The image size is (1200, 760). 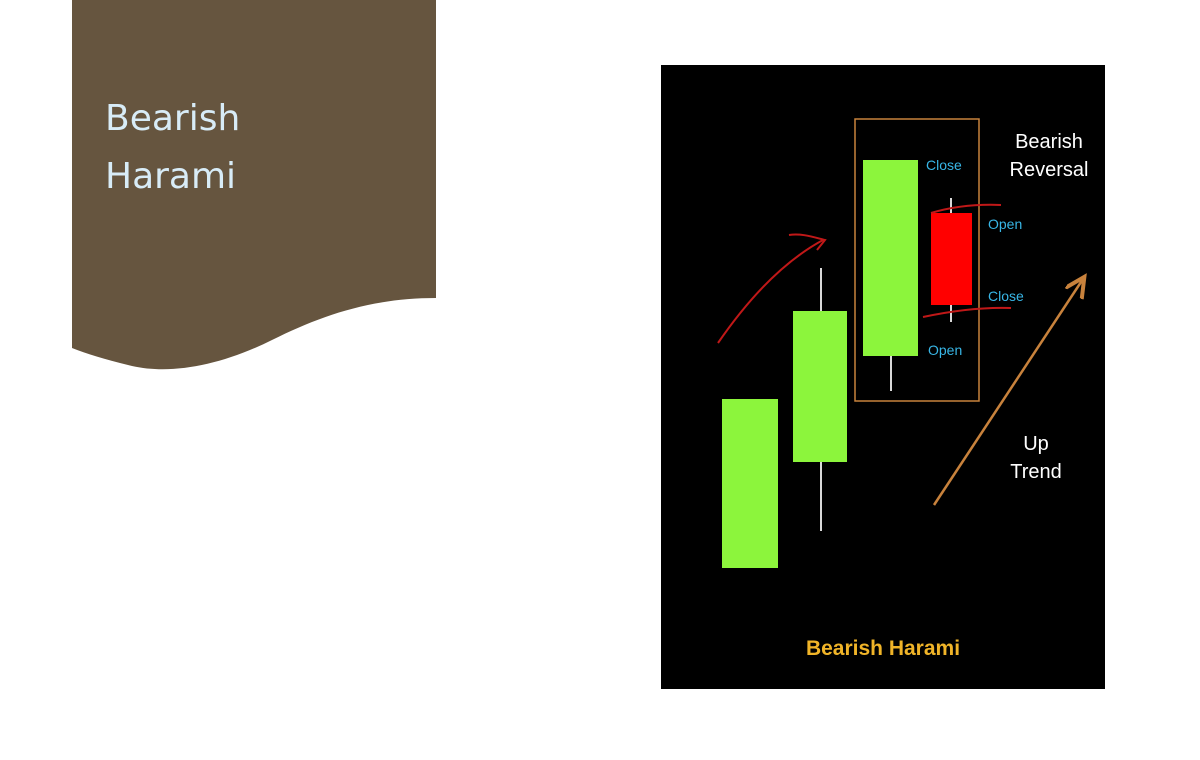 What do you see at coordinates (1005, 224) in the screenshot?
I see `candle-4-open-label: Open` at bounding box center [1005, 224].